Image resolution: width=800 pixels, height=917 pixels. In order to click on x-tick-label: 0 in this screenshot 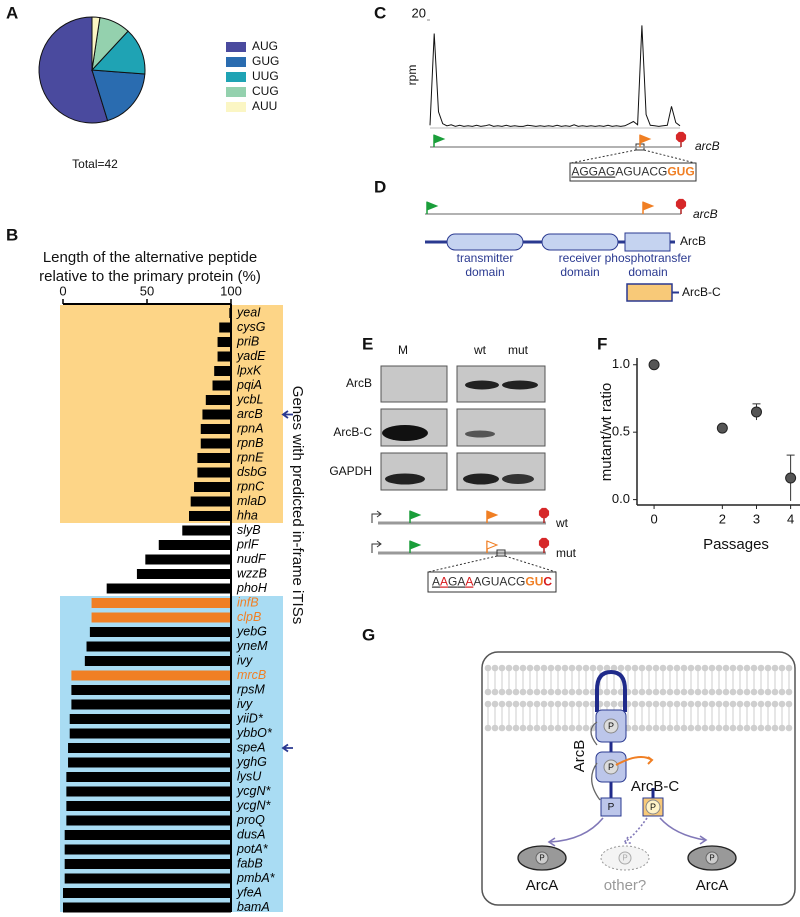, I will do `click(62, 290)`.